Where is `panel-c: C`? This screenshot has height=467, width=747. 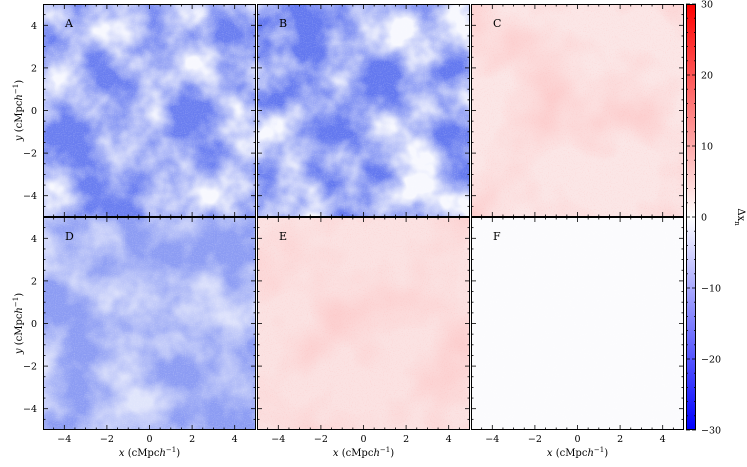 panel-c: C is located at coordinates (577, 110).